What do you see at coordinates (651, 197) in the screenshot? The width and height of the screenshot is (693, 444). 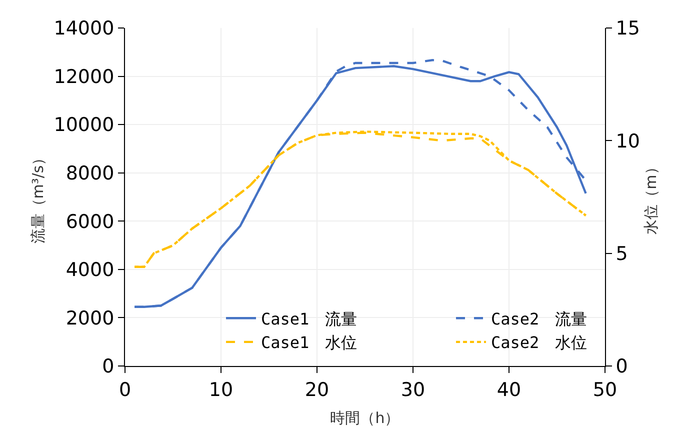 I see `y2-axis-title: 水位（m）` at bounding box center [651, 197].